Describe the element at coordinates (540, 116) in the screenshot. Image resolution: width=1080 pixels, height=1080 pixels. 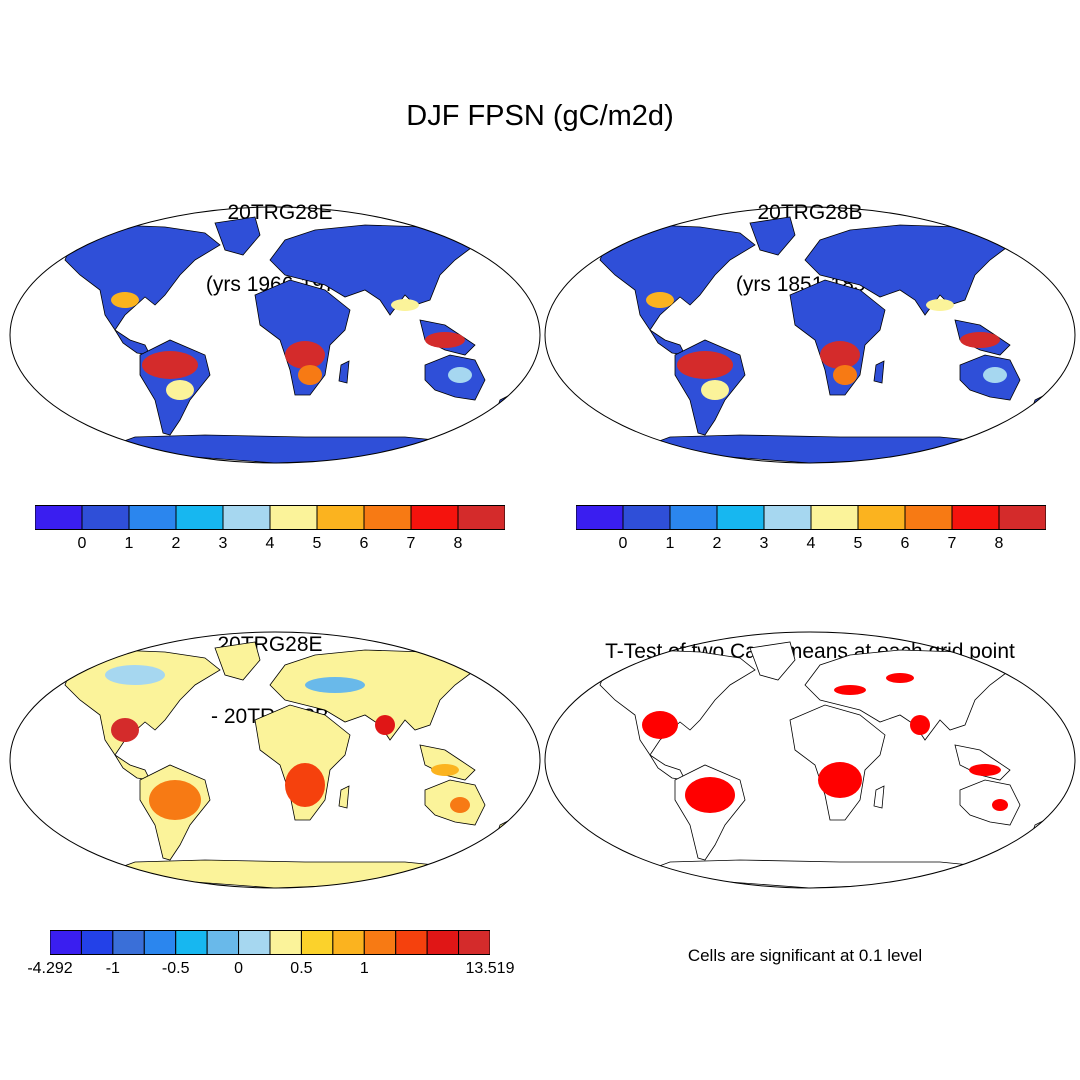
I see `main-title: DJF FPSN (gC/m2d)` at that location.